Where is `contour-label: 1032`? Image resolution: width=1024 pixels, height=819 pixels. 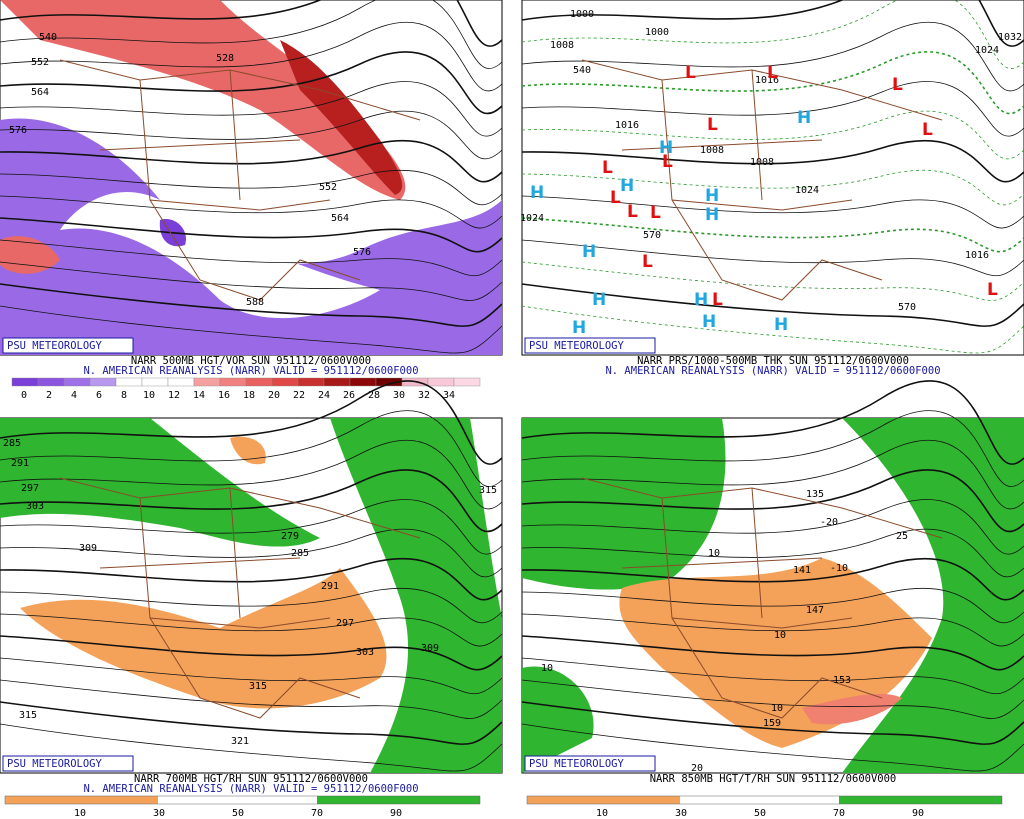
contour-label: 1032 is located at coordinates (1010, 37).